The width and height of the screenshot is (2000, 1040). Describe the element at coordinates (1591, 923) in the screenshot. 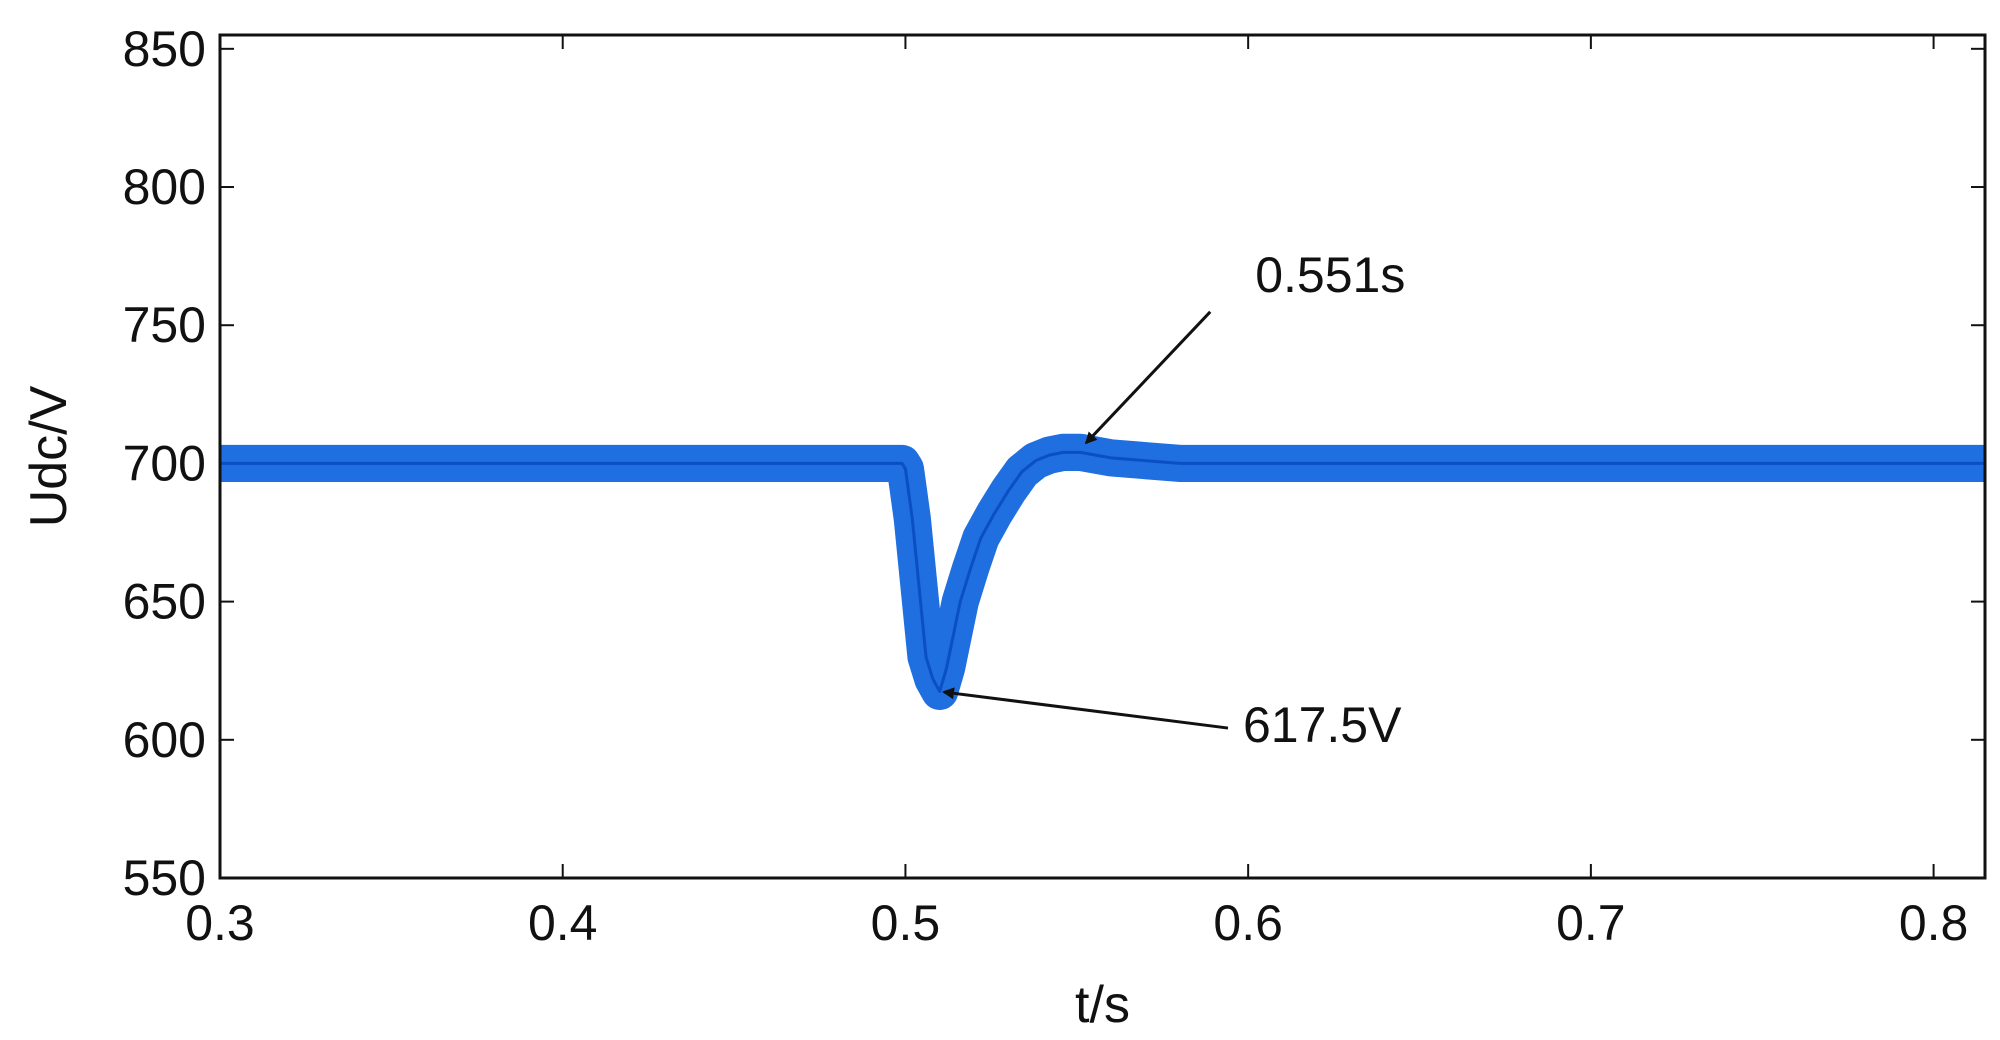

I see `x-tick-label: 0.7` at that location.